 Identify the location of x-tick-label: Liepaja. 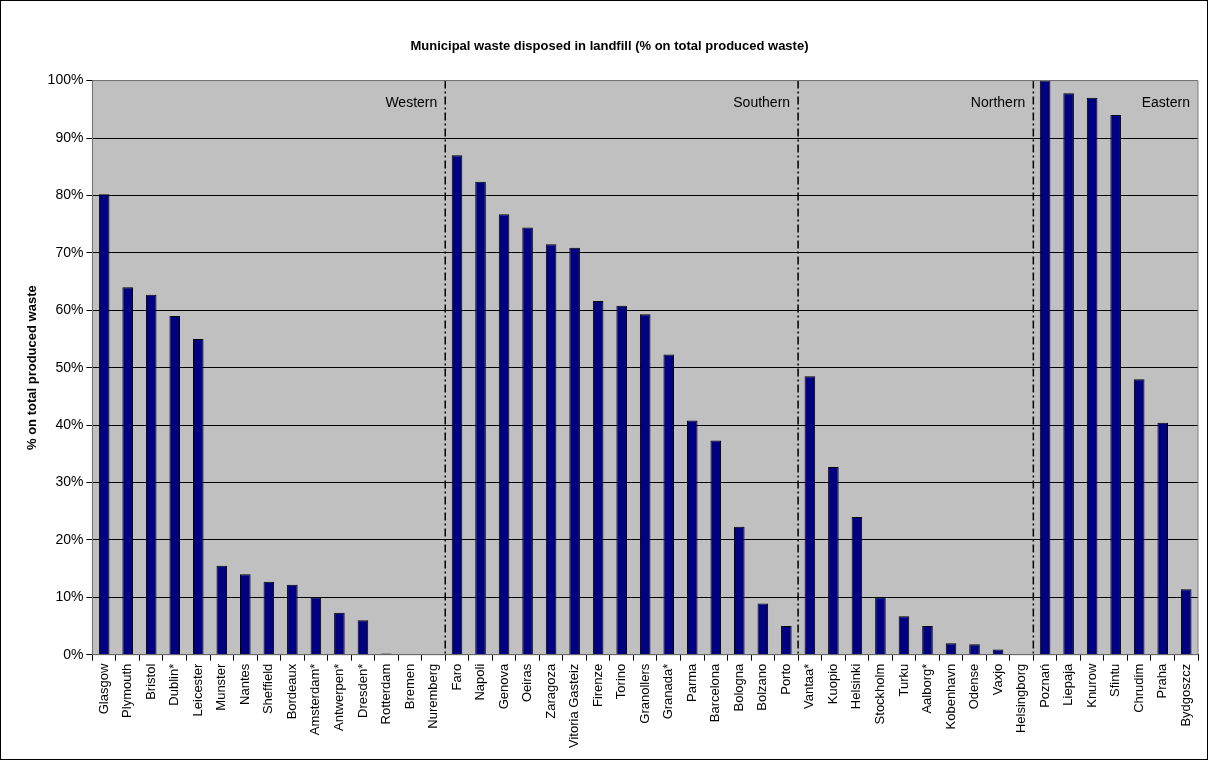
(1068, 684).